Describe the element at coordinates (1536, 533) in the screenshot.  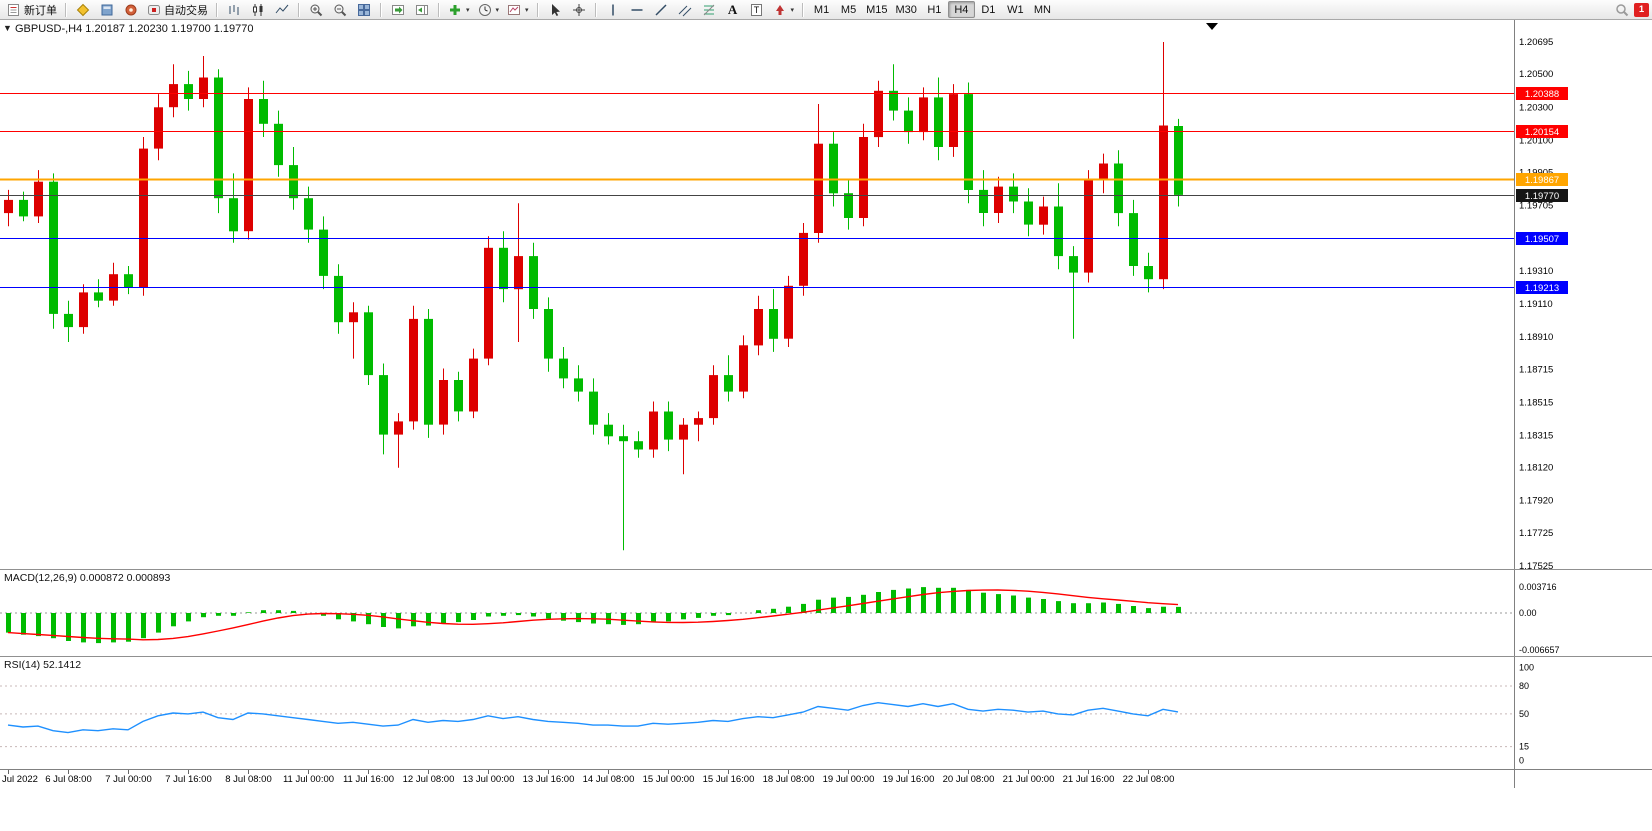
I see `price-axis-label: 1.17725` at that location.